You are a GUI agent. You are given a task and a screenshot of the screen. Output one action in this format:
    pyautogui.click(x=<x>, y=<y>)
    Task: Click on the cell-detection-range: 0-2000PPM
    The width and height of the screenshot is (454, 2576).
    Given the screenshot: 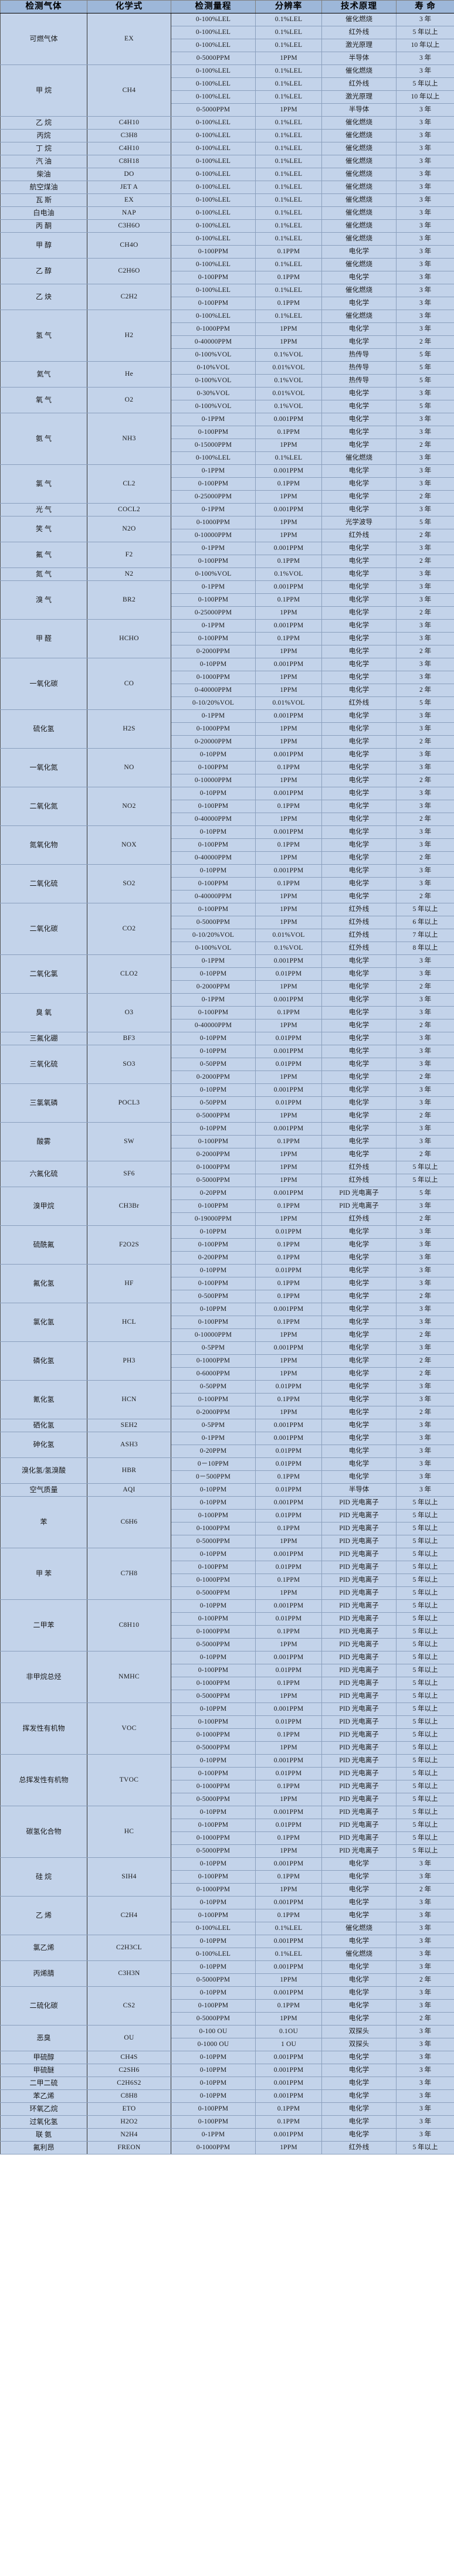 What is the action you would take?
    pyautogui.click(x=213, y=1413)
    